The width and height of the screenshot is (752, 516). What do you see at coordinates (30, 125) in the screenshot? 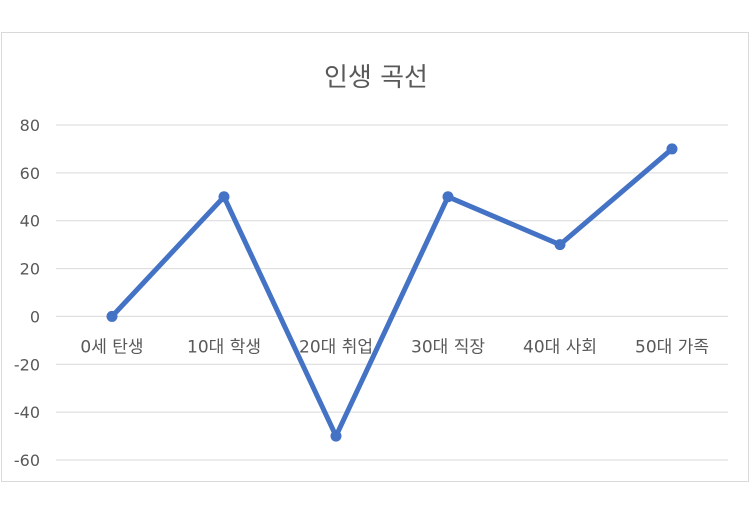
I see `y-tick-label: 80` at bounding box center [30, 125].